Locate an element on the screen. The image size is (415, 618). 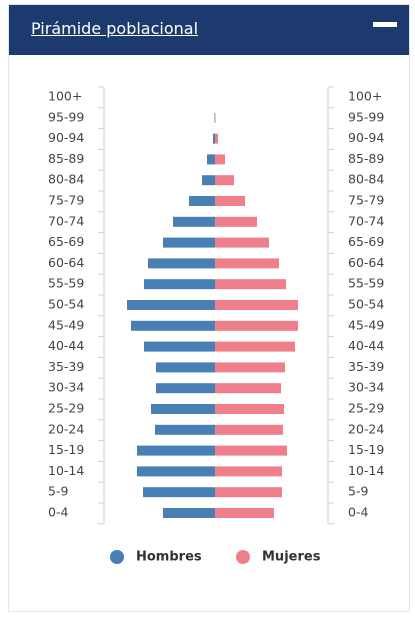
card-title: Pirámide poblacional is located at coordinates (115, 28).